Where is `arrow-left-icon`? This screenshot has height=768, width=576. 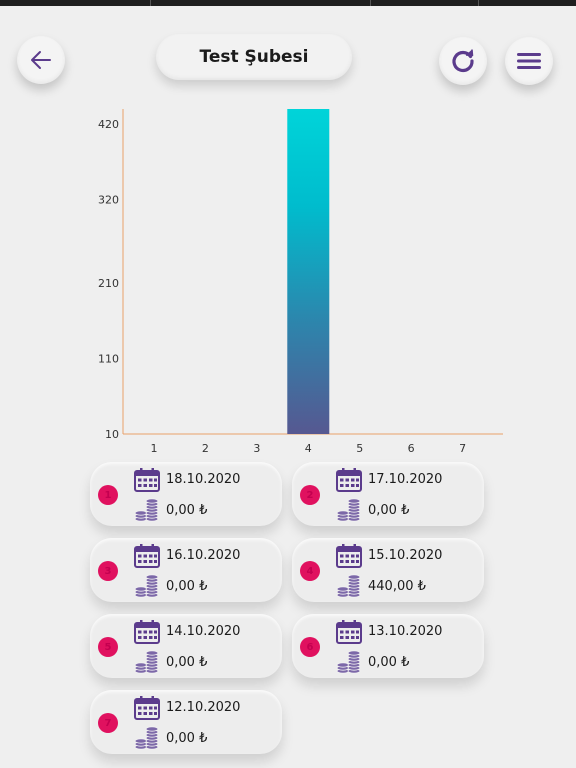
arrow-left-icon is located at coordinates (41, 60).